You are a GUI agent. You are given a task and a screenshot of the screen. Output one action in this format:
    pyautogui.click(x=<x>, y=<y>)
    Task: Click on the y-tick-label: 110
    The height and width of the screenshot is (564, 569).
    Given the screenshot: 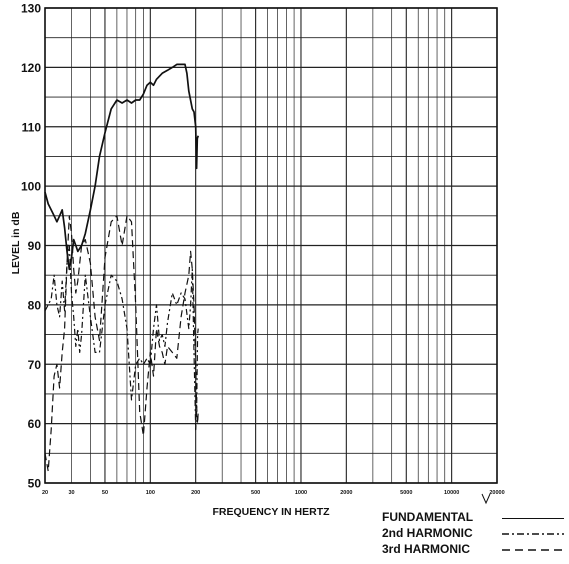 What is the action you would take?
    pyautogui.click(x=32, y=127)
    